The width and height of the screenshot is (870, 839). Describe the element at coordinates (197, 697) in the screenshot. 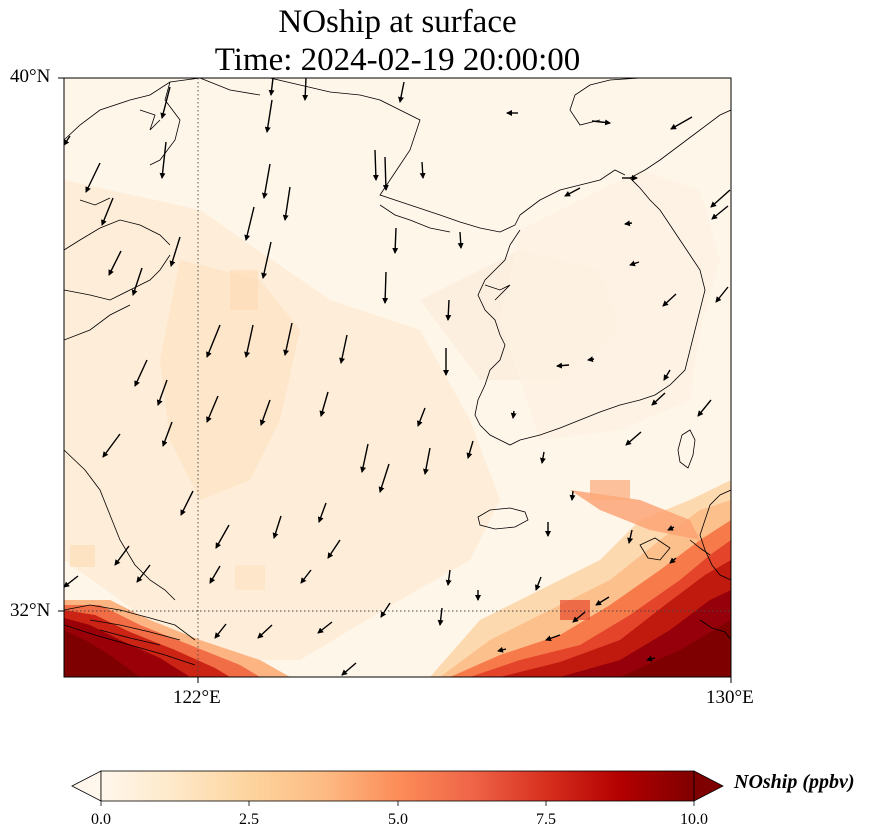

I see `lon-tick-label-122e: 122°E` at that location.